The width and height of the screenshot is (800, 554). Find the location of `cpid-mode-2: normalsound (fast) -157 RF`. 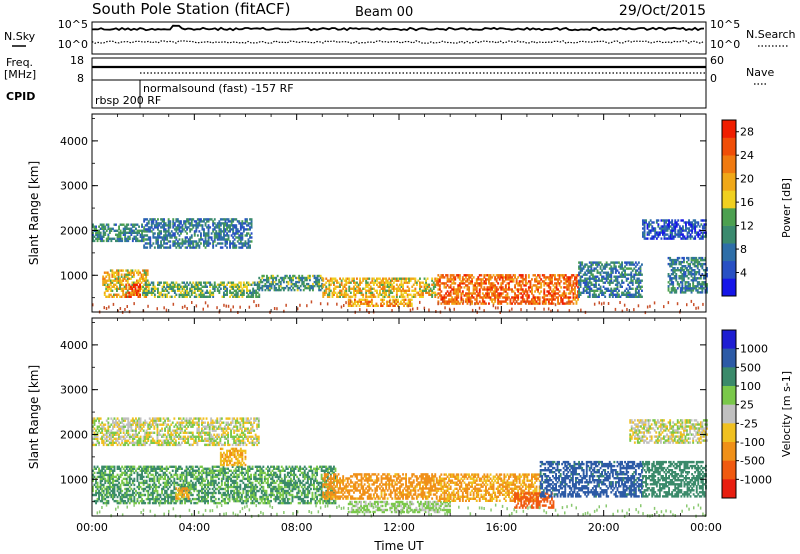

cpid-mode-2: normalsound (fast) -157 RF is located at coordinates (218, 88).